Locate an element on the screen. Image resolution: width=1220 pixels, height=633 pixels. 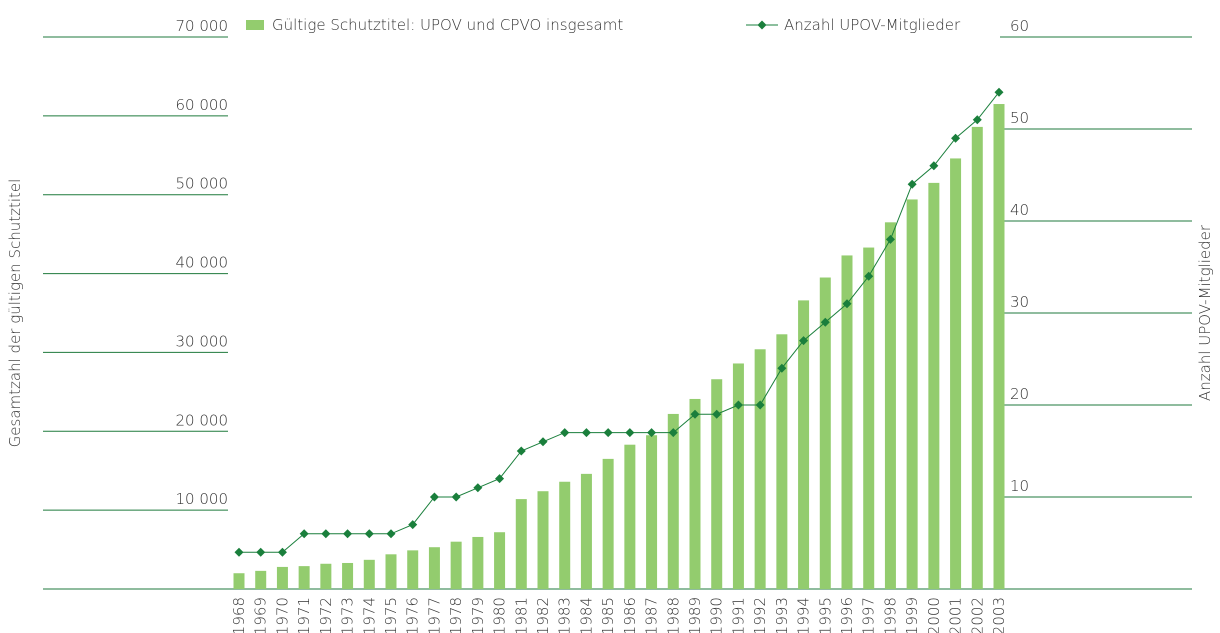
x-tick-label: 1981 is located at coordinates (521, 615).